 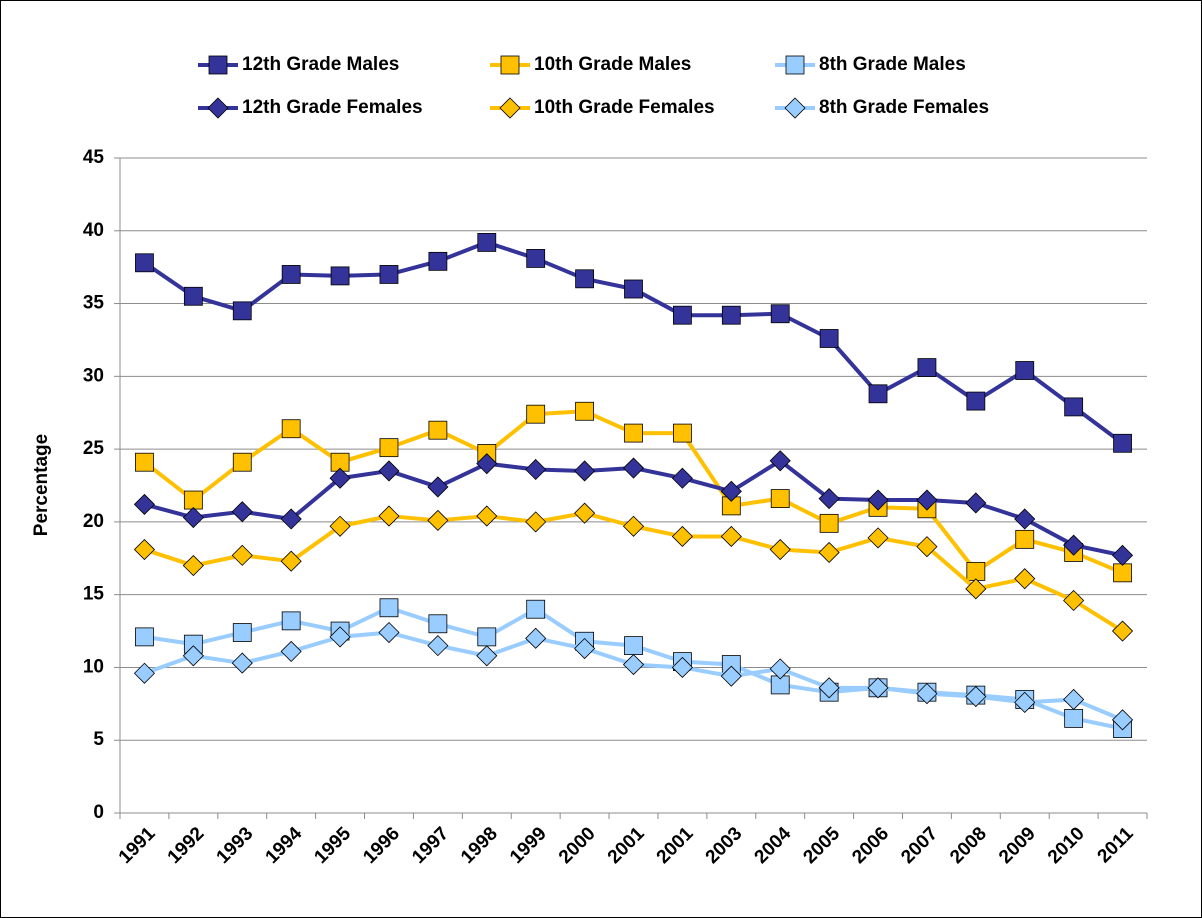 I want to click on y-tick-label: 40, so click(x=93, y=230).